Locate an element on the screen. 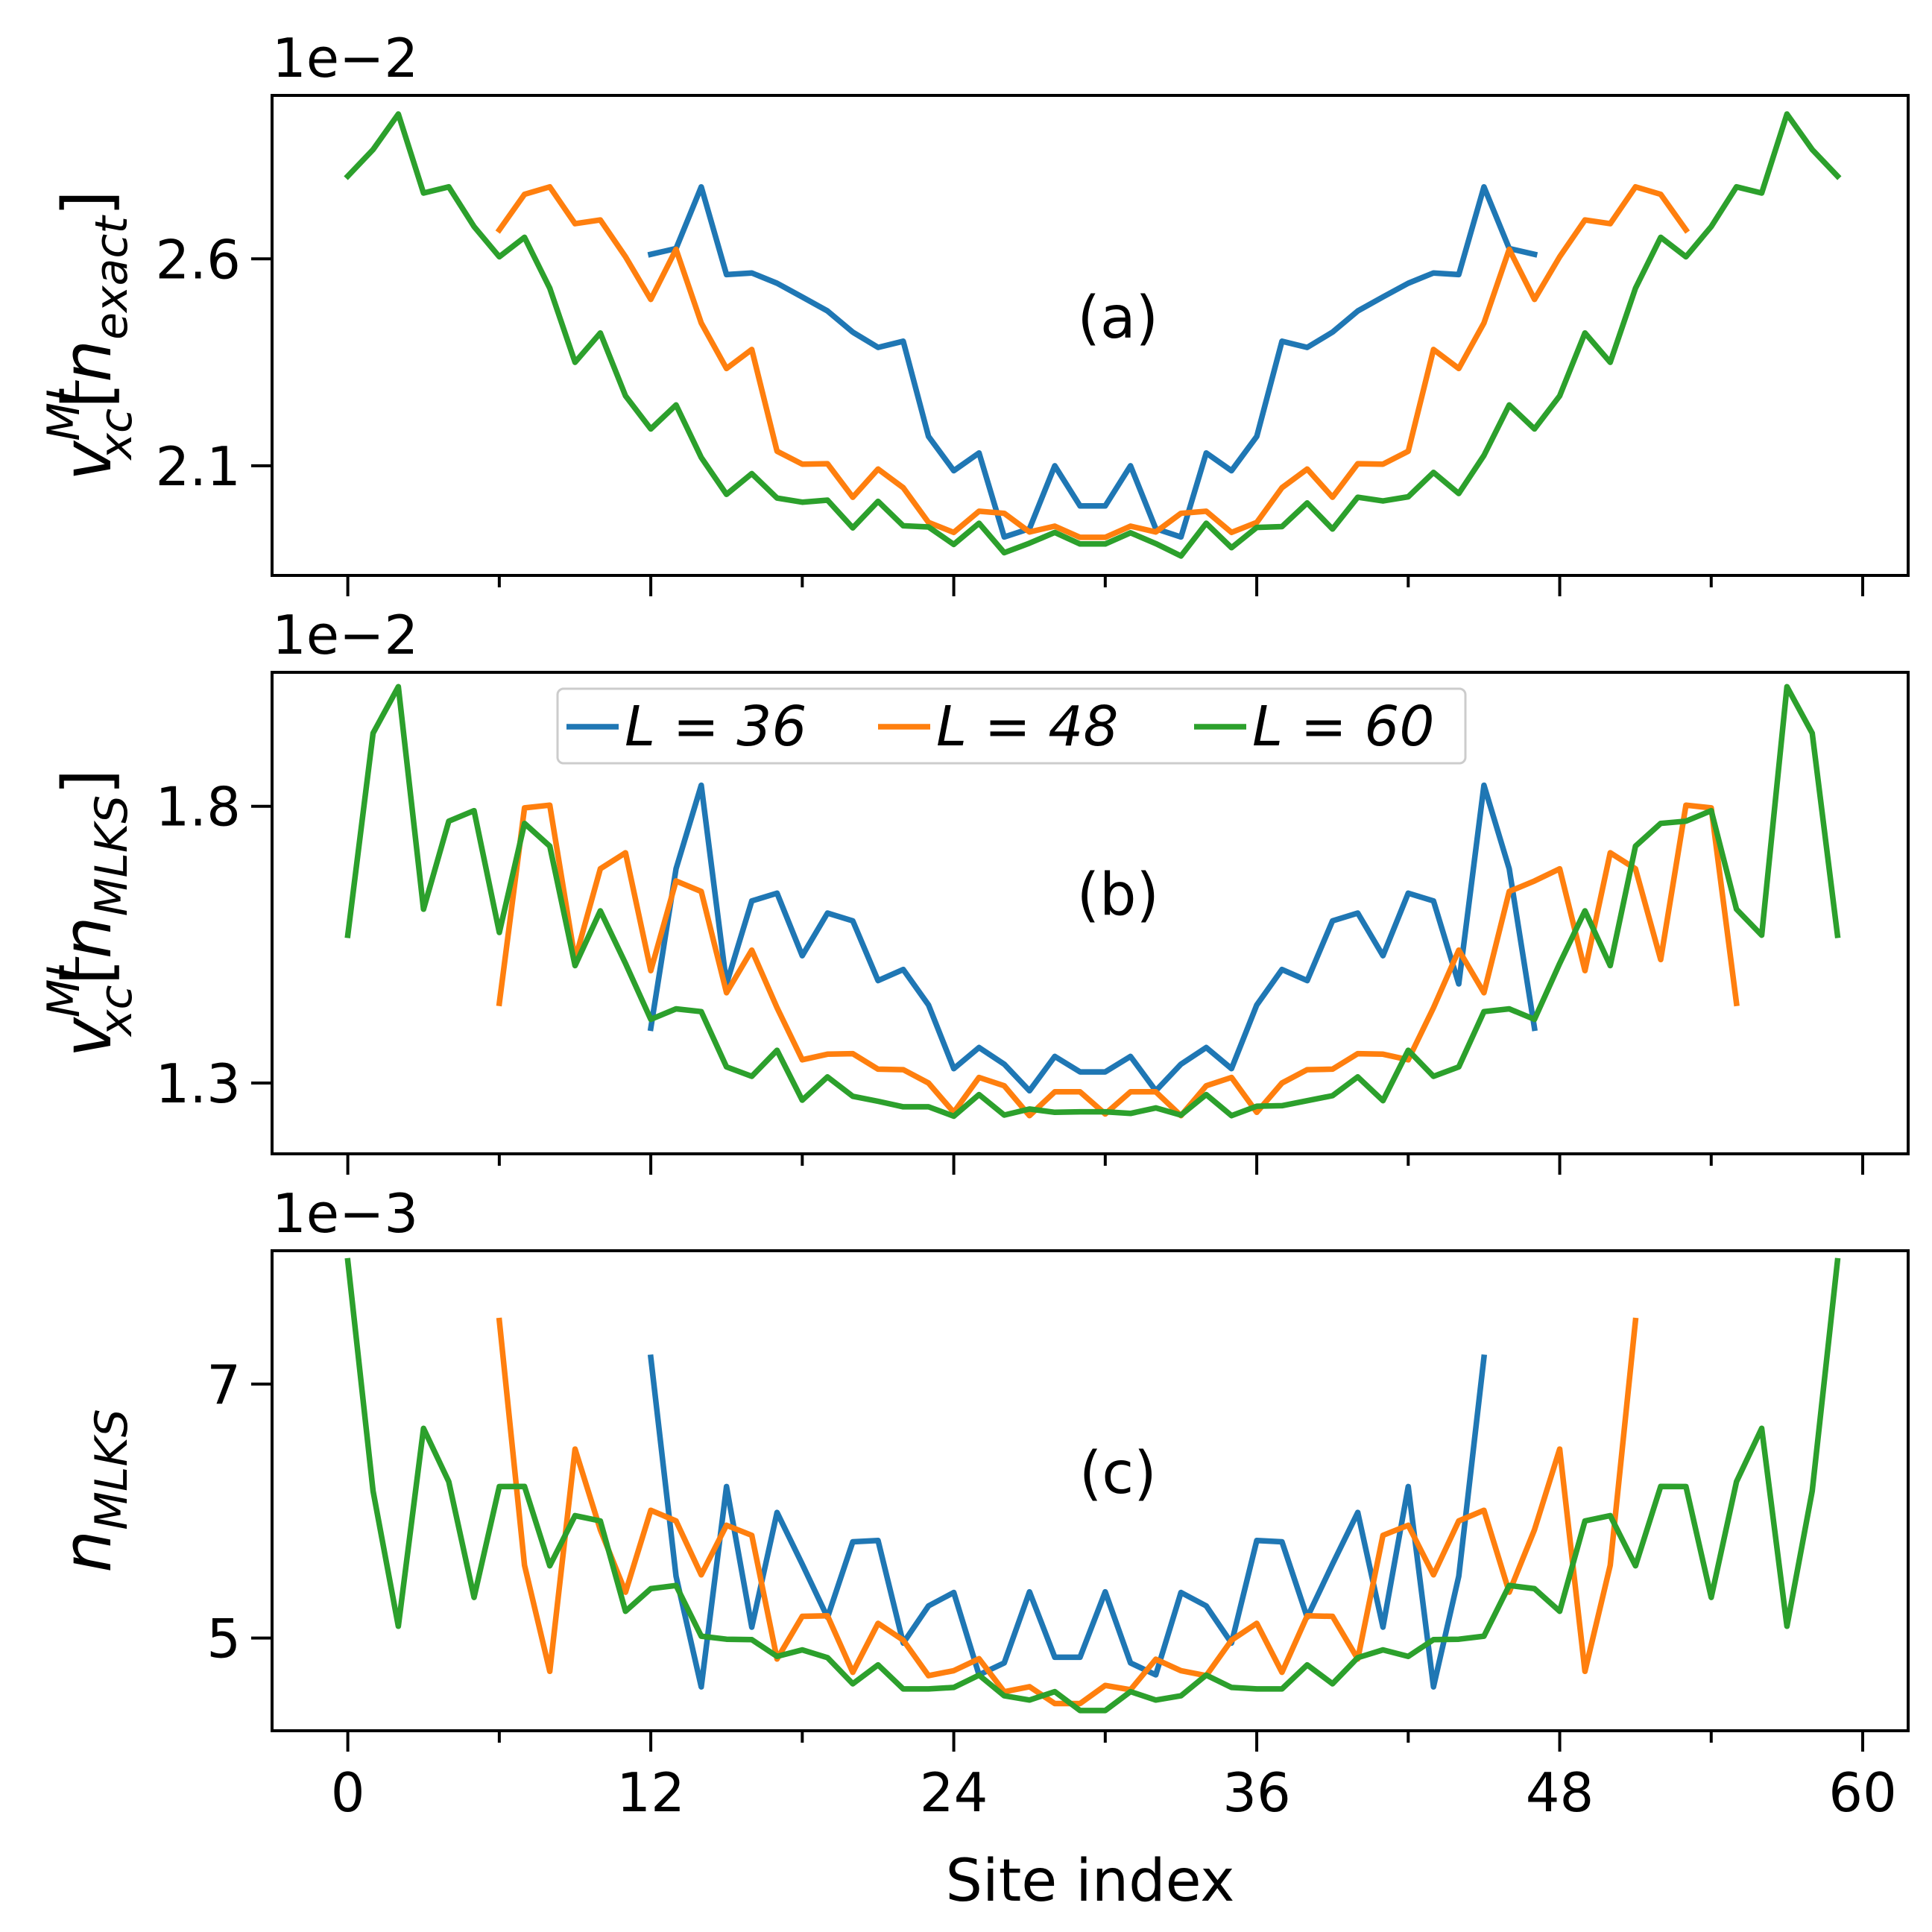 Image resolution: width=1932 pixels, height=1932 pixels. y-axis-label-main: n is located at coordinates (87, 1551).